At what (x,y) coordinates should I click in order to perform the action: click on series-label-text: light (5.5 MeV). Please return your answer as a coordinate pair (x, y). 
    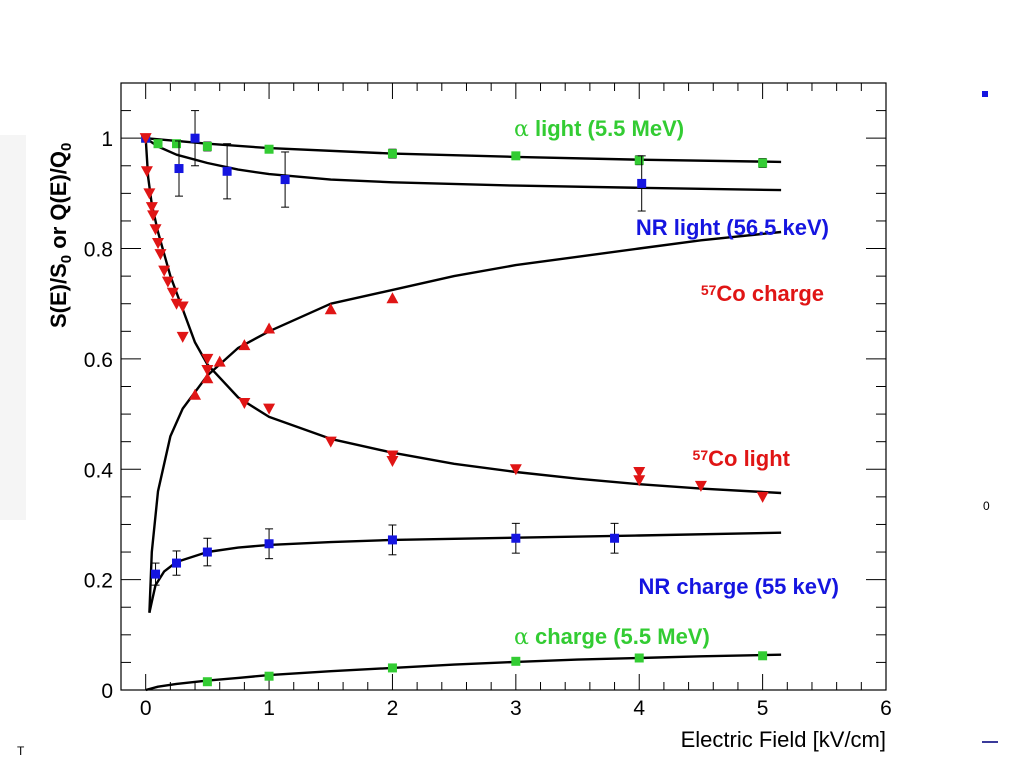
    Looking at the image, I should click on (606, 128).